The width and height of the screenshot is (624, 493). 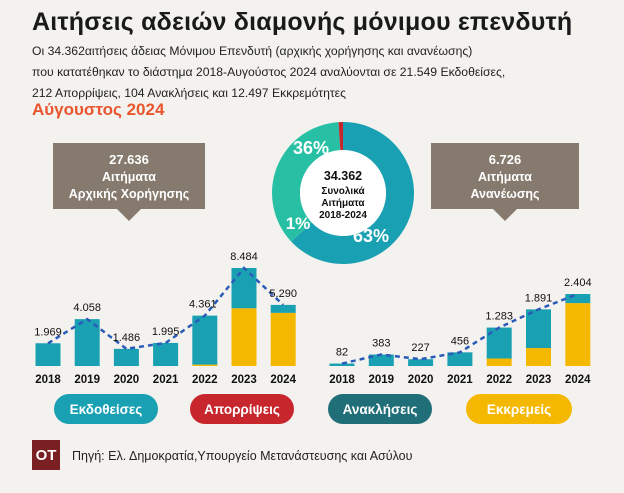 I want to click on chart2-value-2022: 1.283, so click(x=499, y=317).